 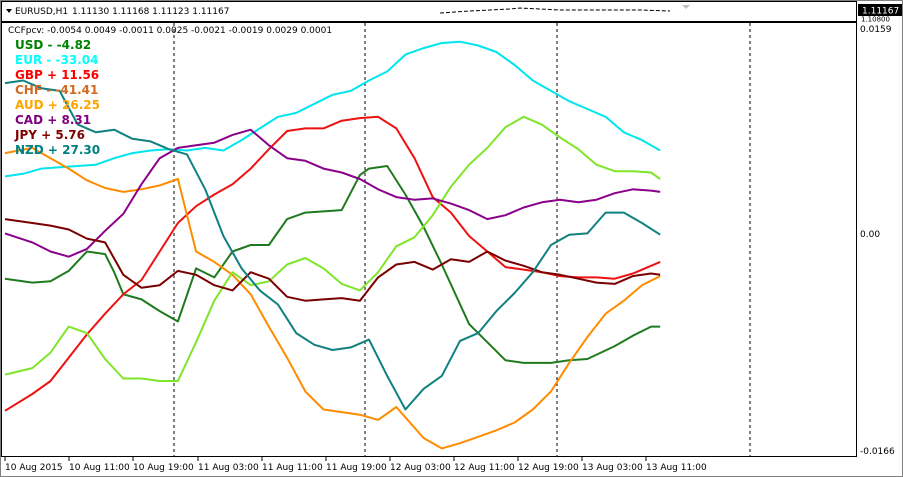 What do you see at coordinates (686, 7) in the screenshot?
I see `ask-marker-icon` at bounding box center [686, 7].